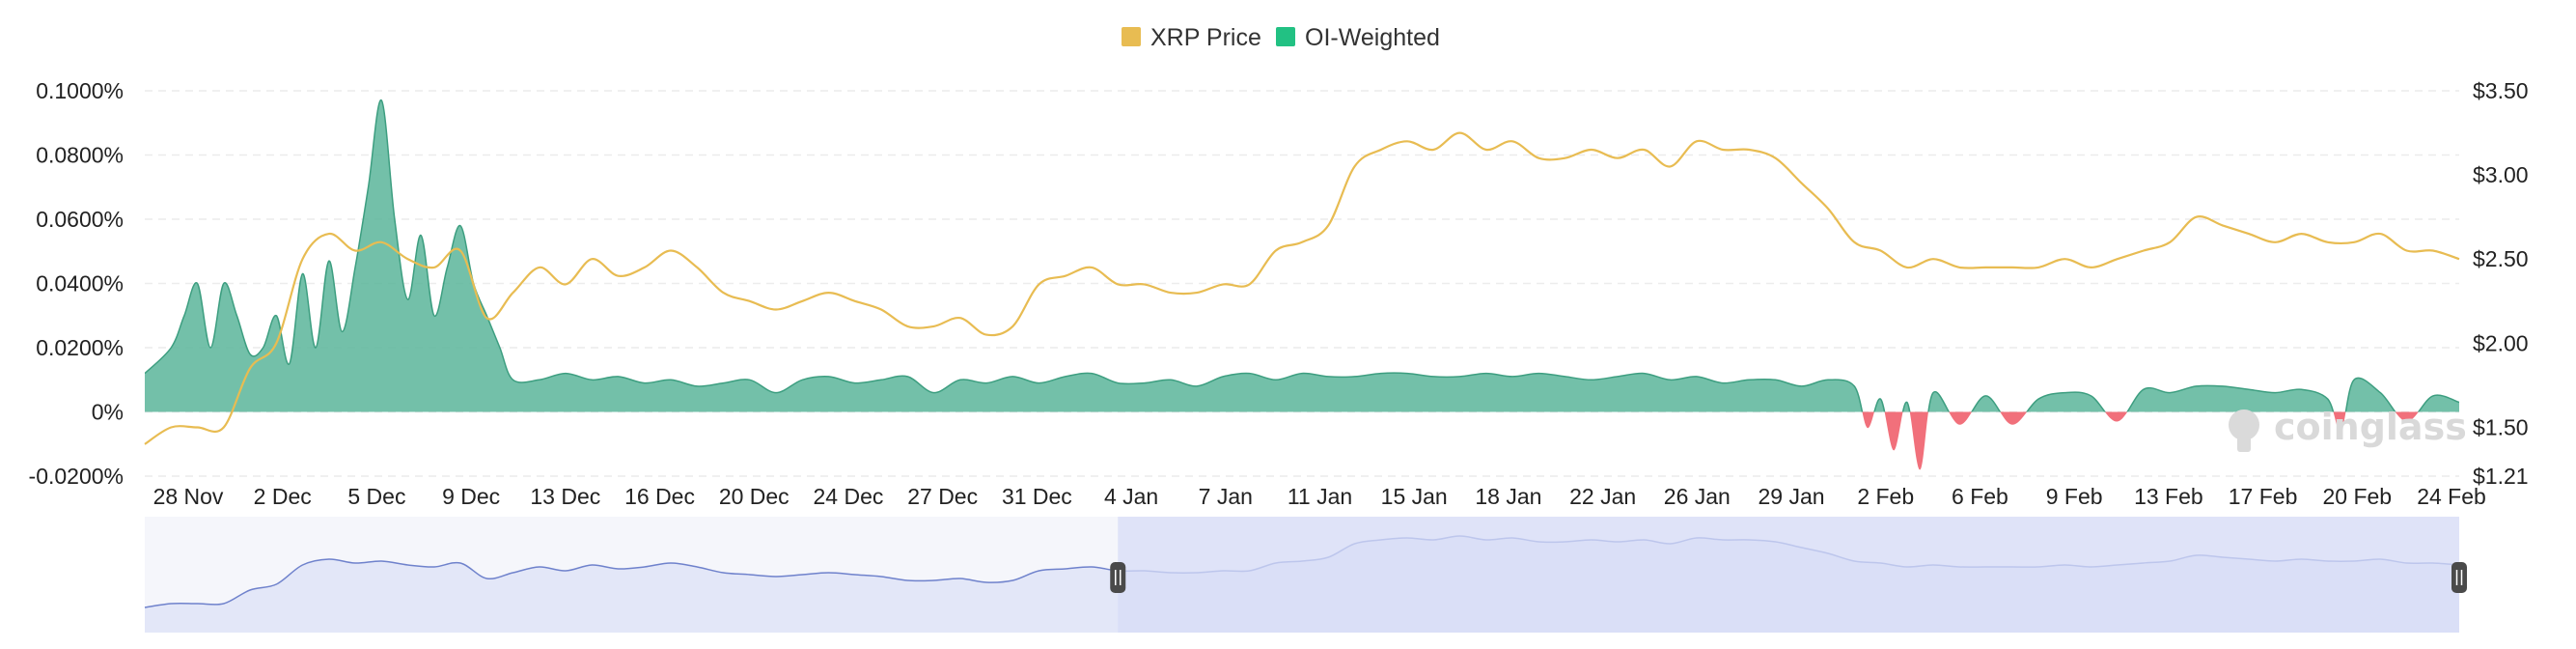 The width and height of the screenshot is (2576, 649). What do you see at coordinates (1885, 496) in the screenshot?
I see `x-tick-label: 2 Feb` at bounding box center [1885, 496].